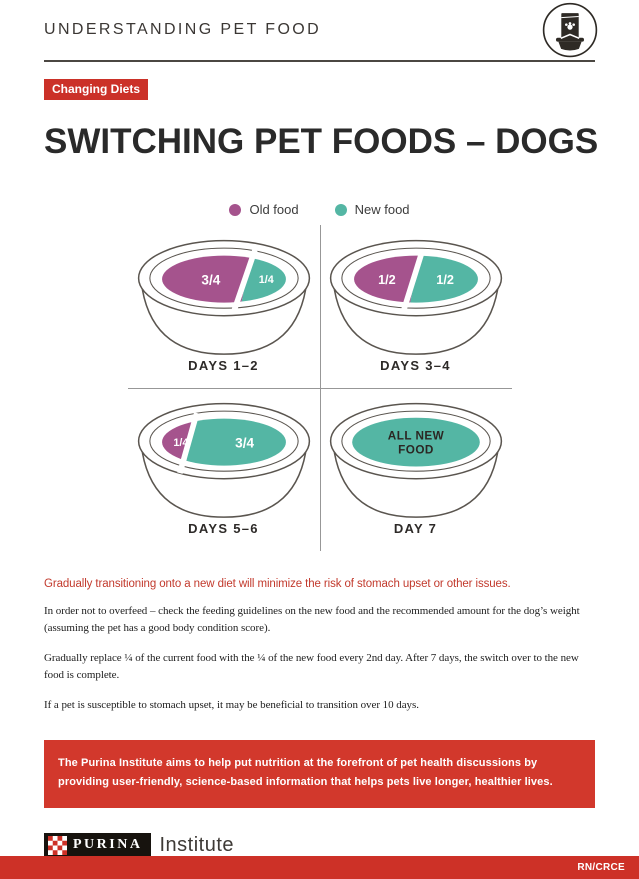 The height and width of the screenshot is (879, 639). I want to click on legend-label-new: New food, so click(382, 209).